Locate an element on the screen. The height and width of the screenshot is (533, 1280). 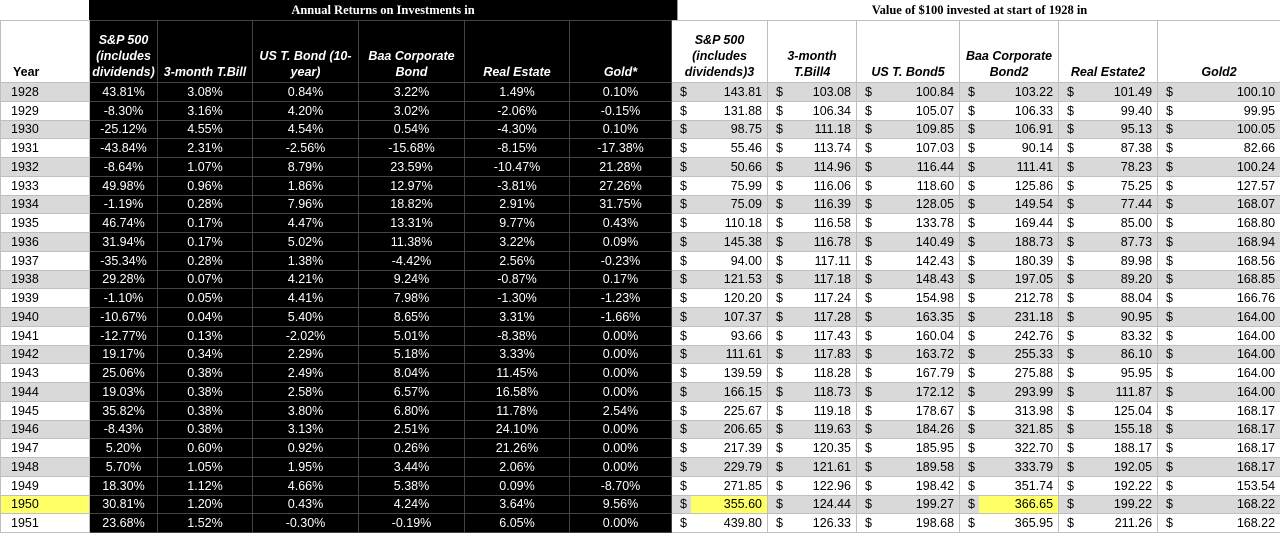
value-cell: 168.17 is located at coordinates (1228, 448).